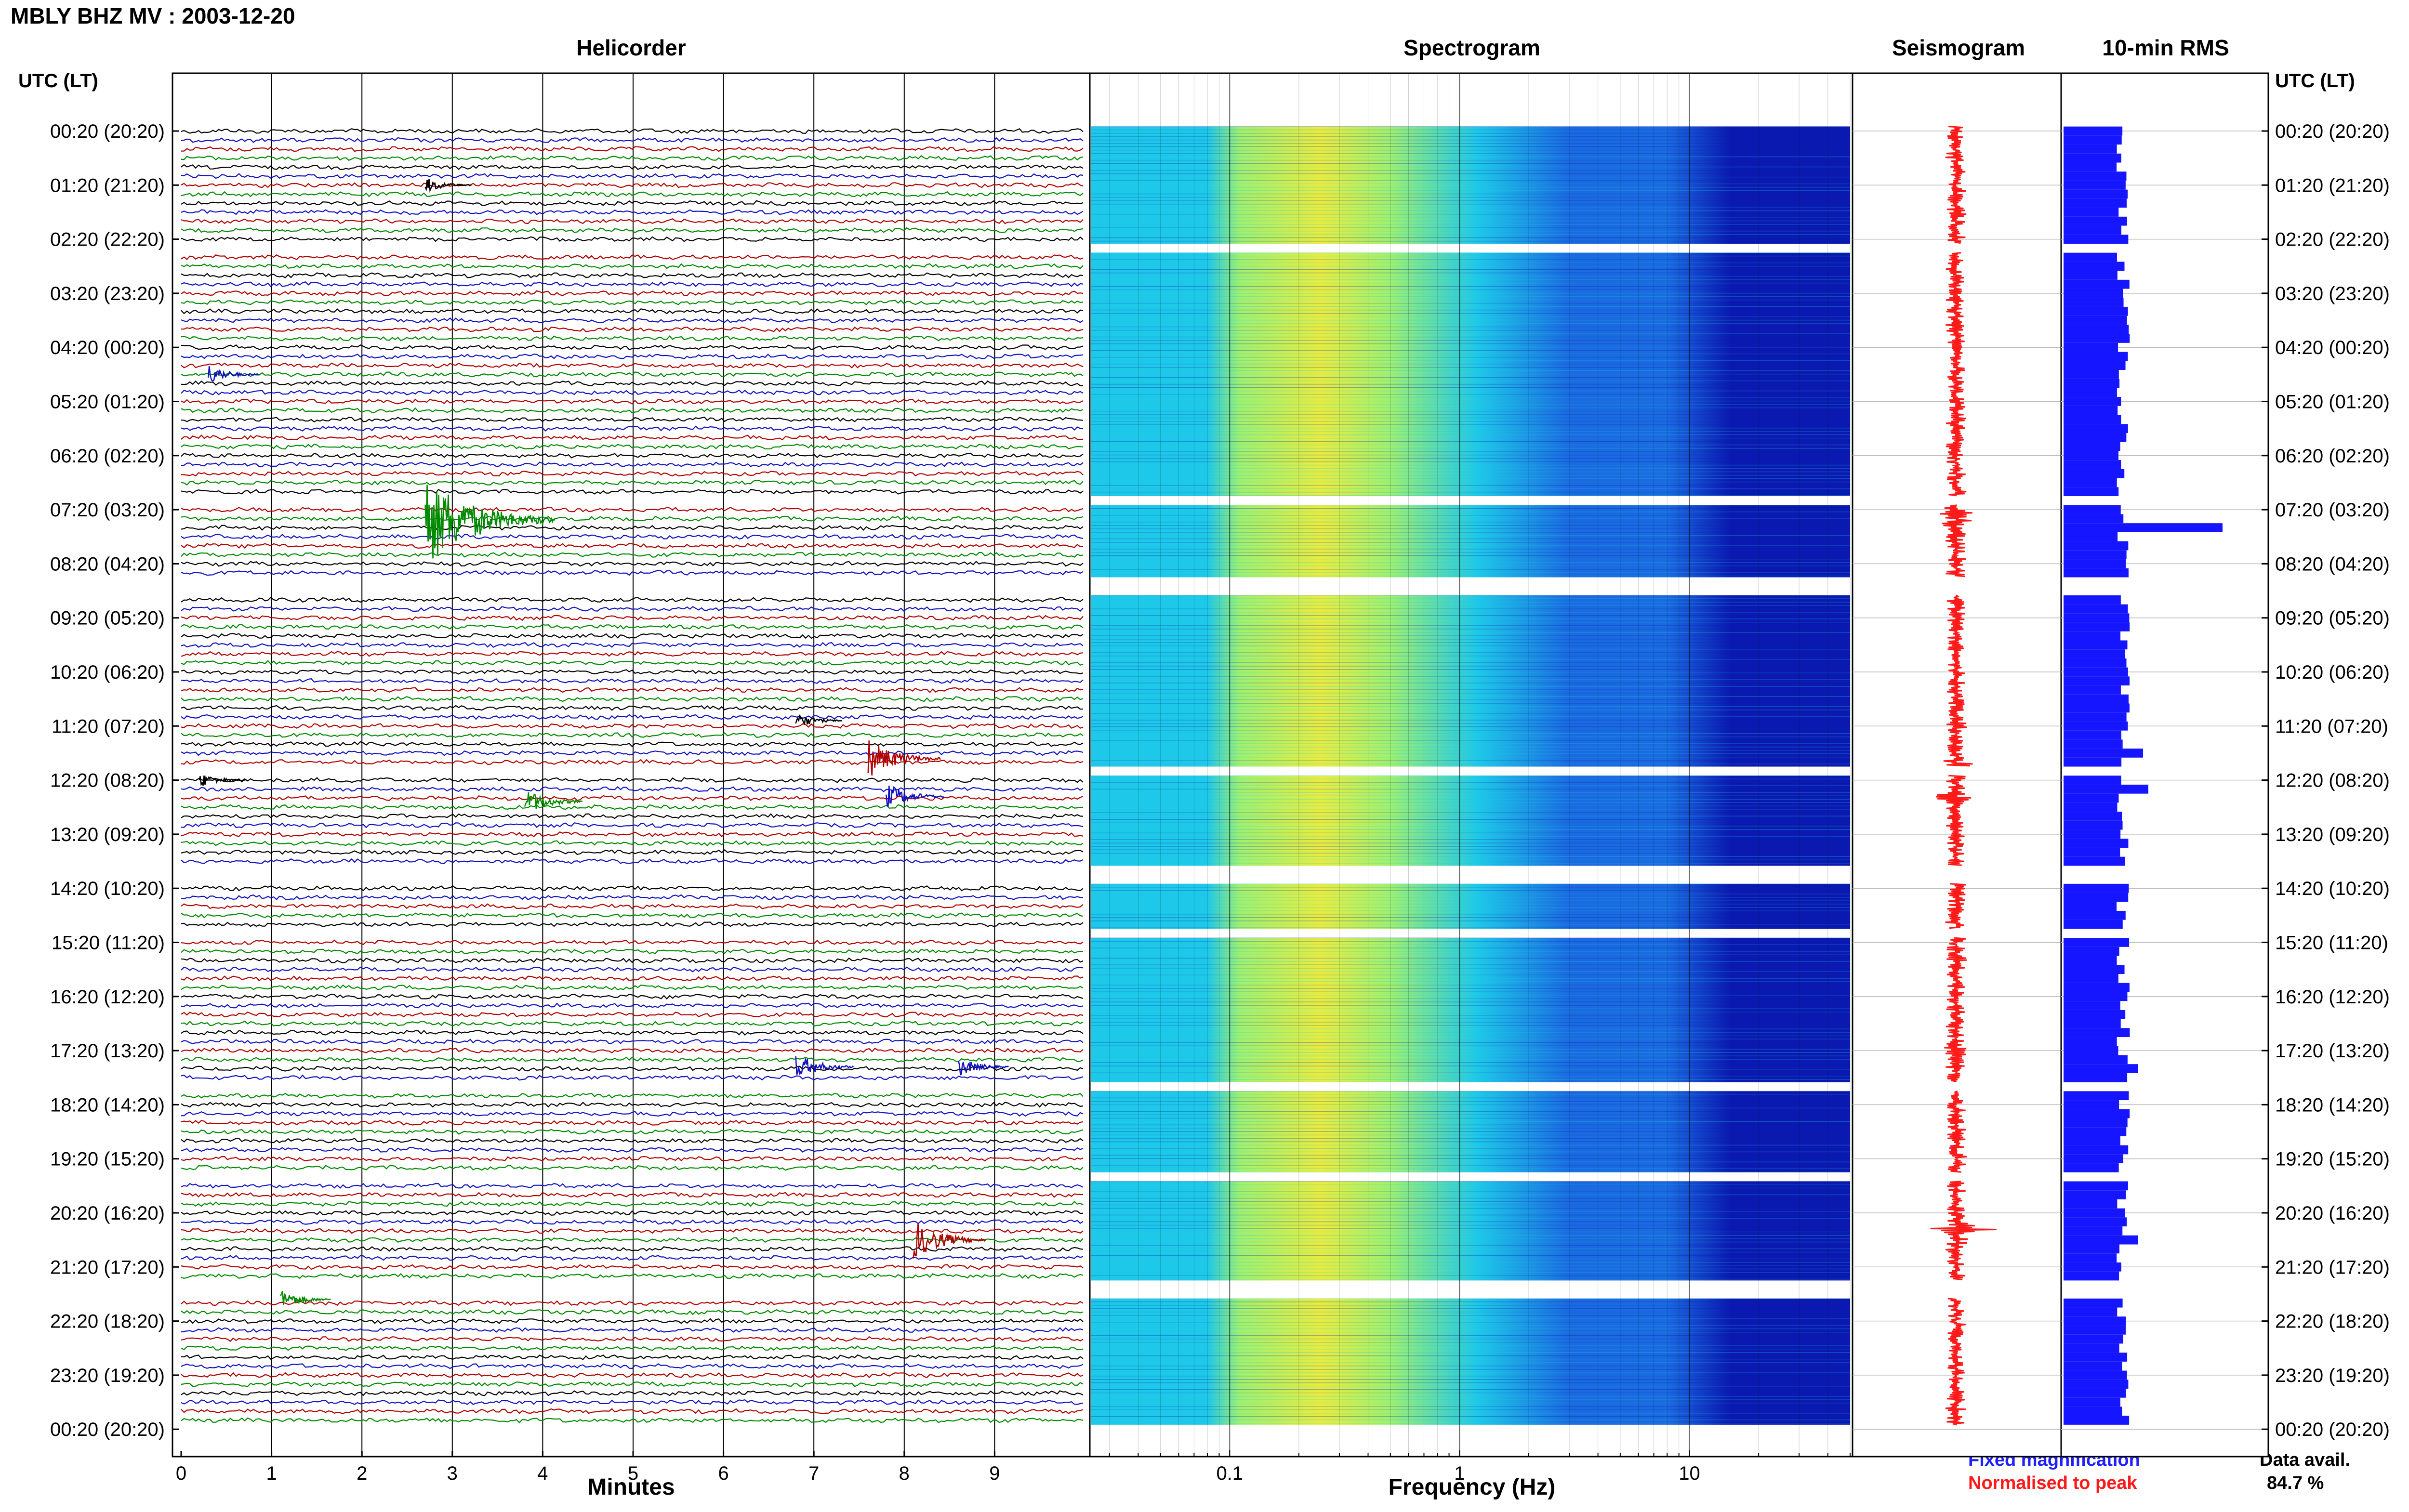  I want to click on time-label-left: 16:20 (12:20), so click(107, 997).